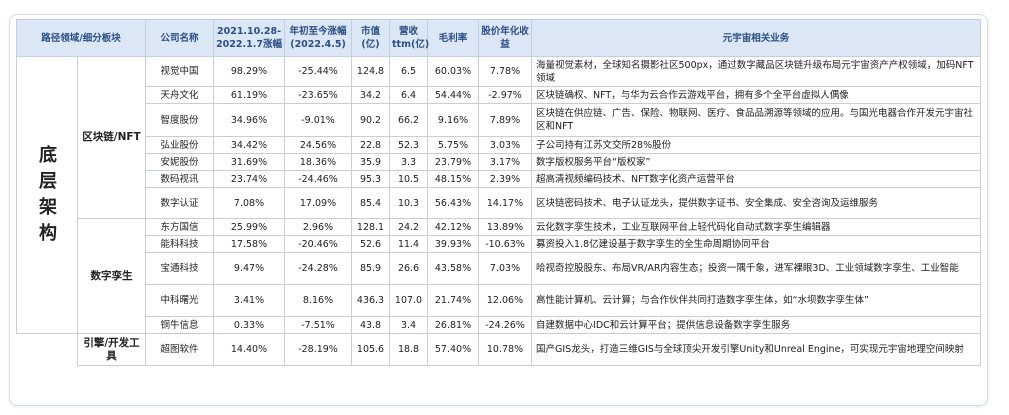 This screenshot has width=1009, height=415. What do you see at coordinates (249, 244) in the screenshot?
I see `change-period: 17.58%` at bounding box center [249, 244].